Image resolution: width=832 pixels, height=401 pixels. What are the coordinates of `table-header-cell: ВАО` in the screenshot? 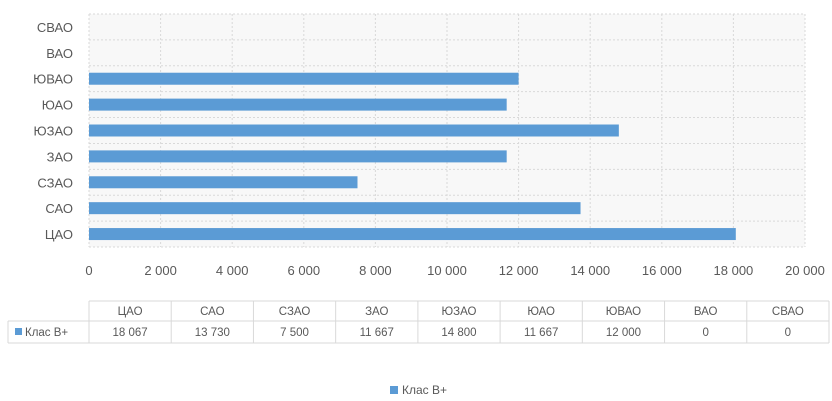 It's located at (706, 312).